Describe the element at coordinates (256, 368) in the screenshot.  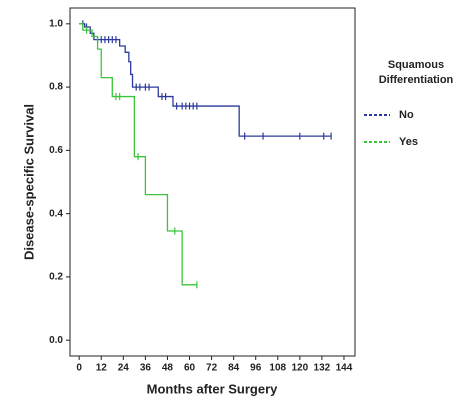
I see `x-tick-label: 96` at that location.